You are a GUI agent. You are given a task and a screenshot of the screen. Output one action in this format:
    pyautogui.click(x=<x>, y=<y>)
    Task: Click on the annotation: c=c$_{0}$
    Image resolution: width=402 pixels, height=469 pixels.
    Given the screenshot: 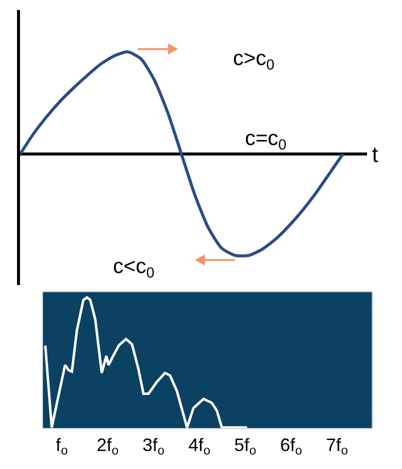 What is the action you would take?
    pyautogui.click(x=265, y=140)
    